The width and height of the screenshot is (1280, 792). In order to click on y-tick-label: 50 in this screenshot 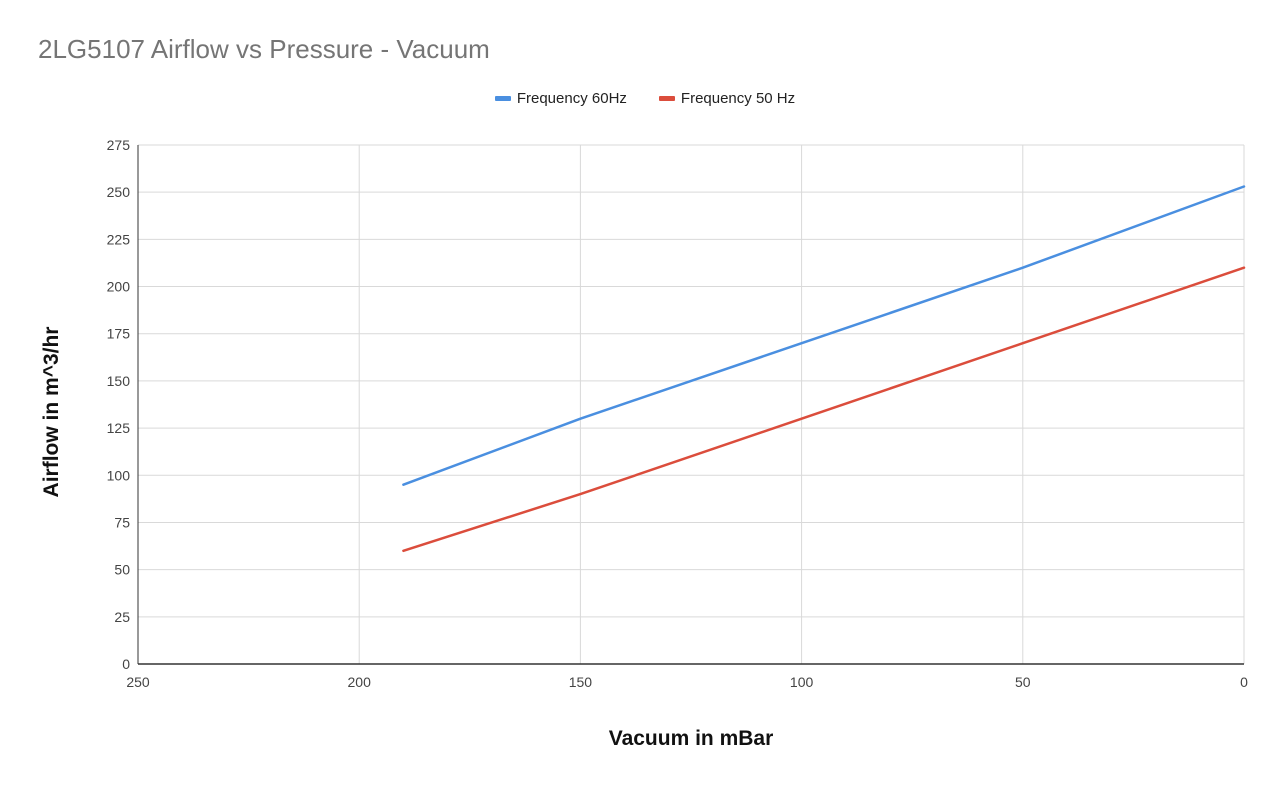, I will do `click(122, 570)`.